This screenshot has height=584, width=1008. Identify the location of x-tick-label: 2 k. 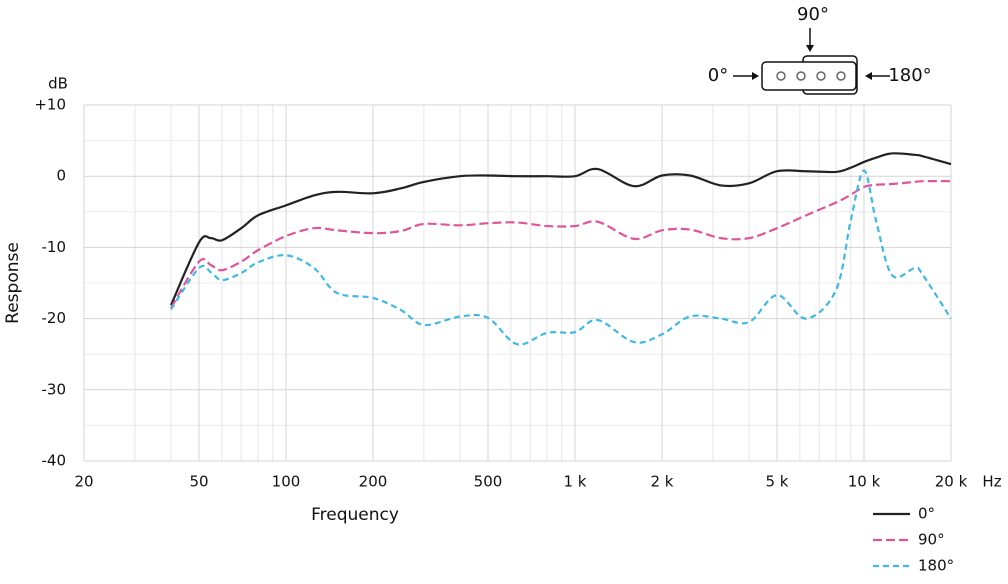
(662, 482).